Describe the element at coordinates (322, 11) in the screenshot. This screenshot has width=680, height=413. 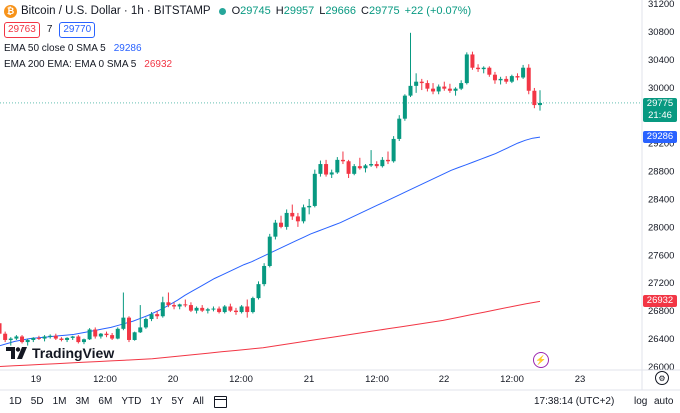
I see `low-label: L` at that location.